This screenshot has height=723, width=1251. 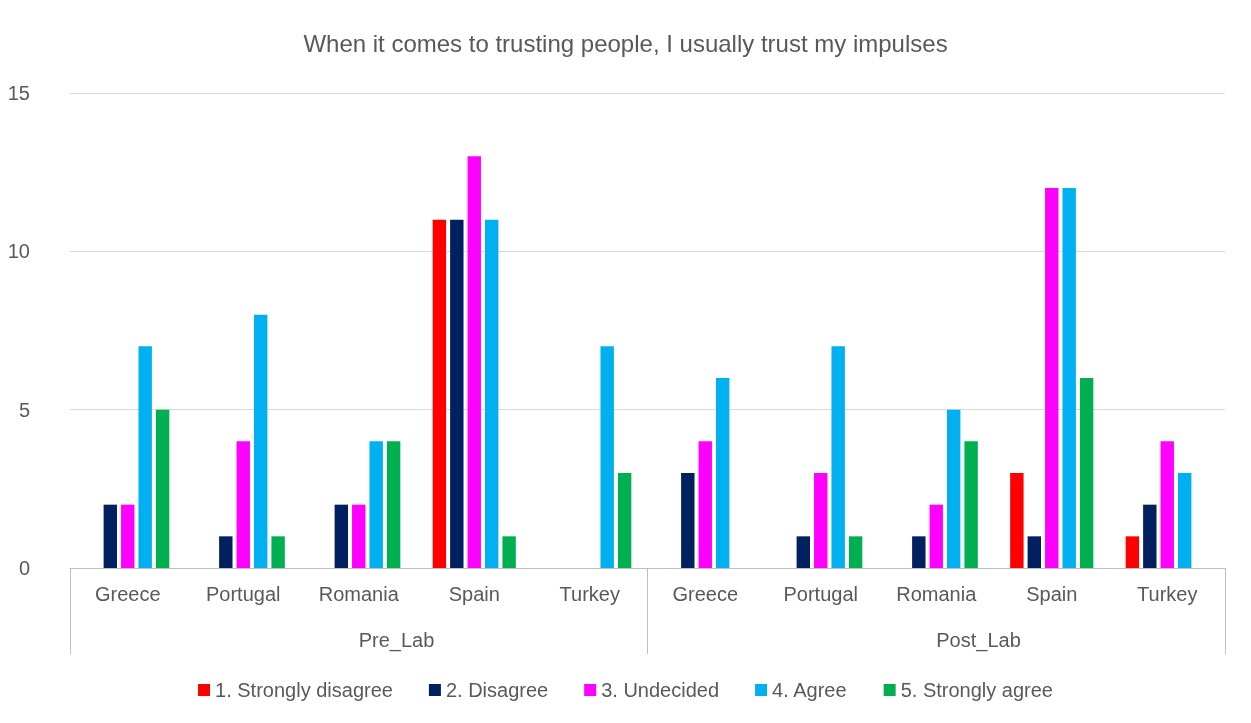 I want to click on legend-label: 4. Agree, so click(x=809, y=690).